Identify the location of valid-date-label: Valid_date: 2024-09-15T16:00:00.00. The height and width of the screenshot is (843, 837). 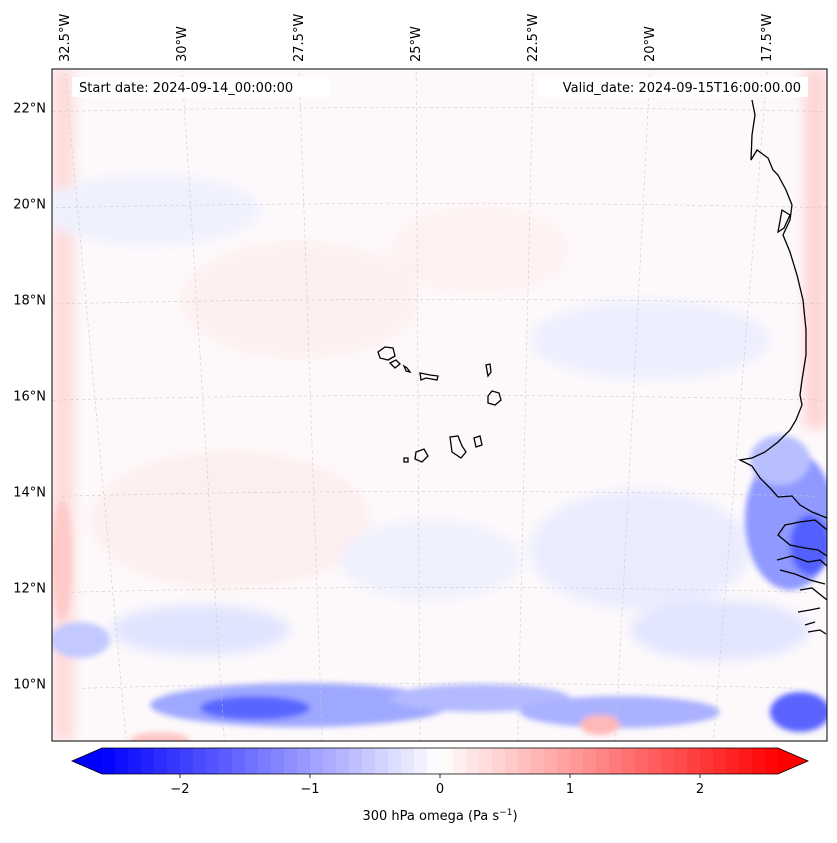
(682, 88).